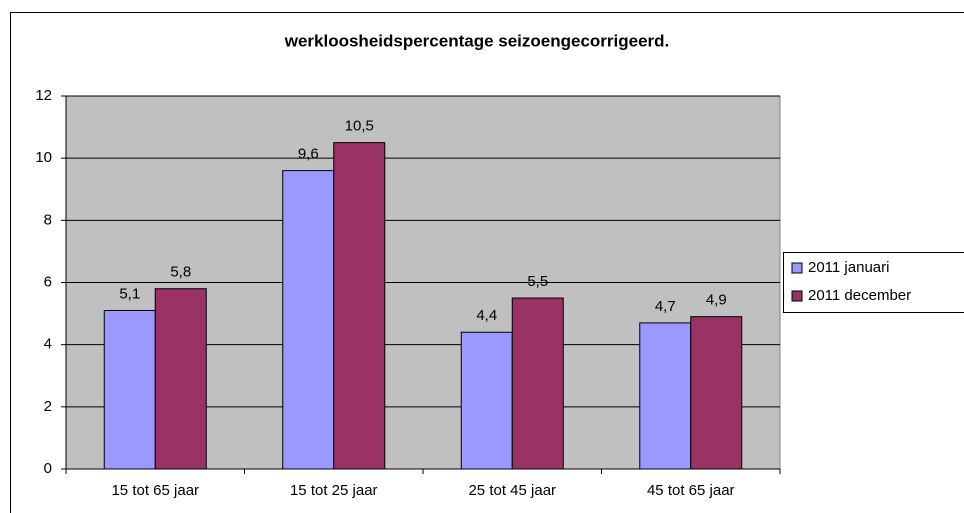  What do you see at coordinates (180, 272) in the screenshot?
I see `value-label: 5,8` at bounding box center [180, 272].